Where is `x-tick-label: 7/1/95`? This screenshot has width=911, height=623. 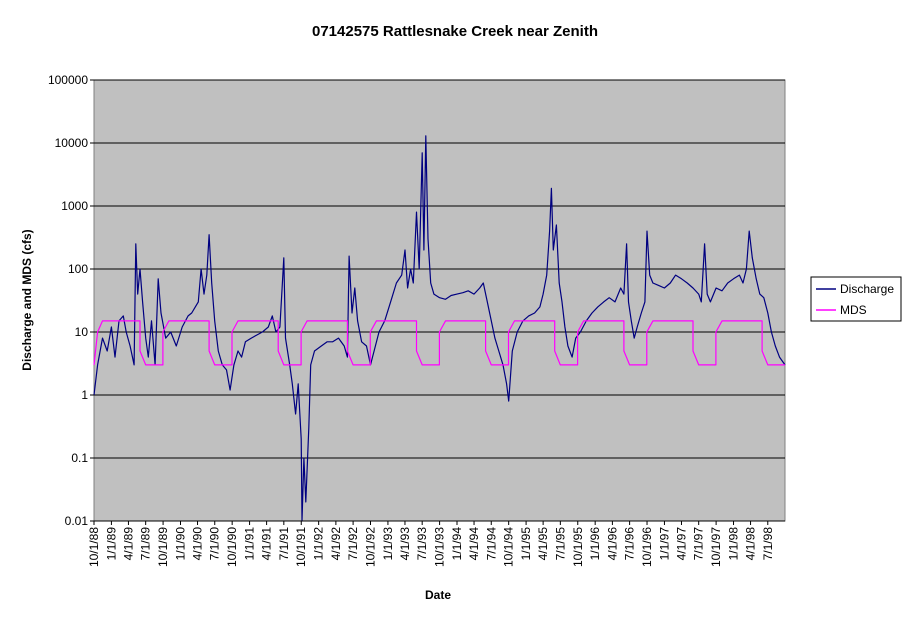 x-tick-label: 7/1/95 is located at coordinates (560, 544).